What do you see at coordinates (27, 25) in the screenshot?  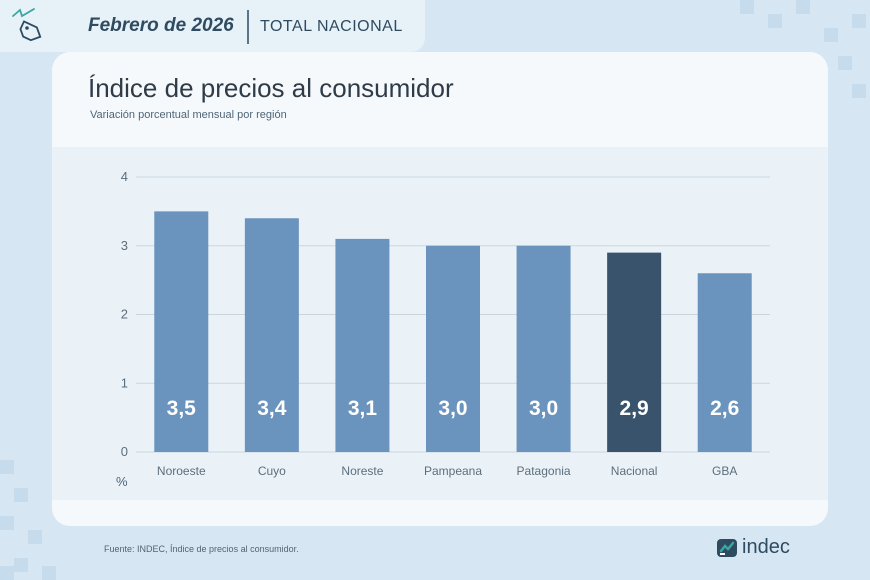 I see `price-tag-icon` at bounding box center [27, 25].